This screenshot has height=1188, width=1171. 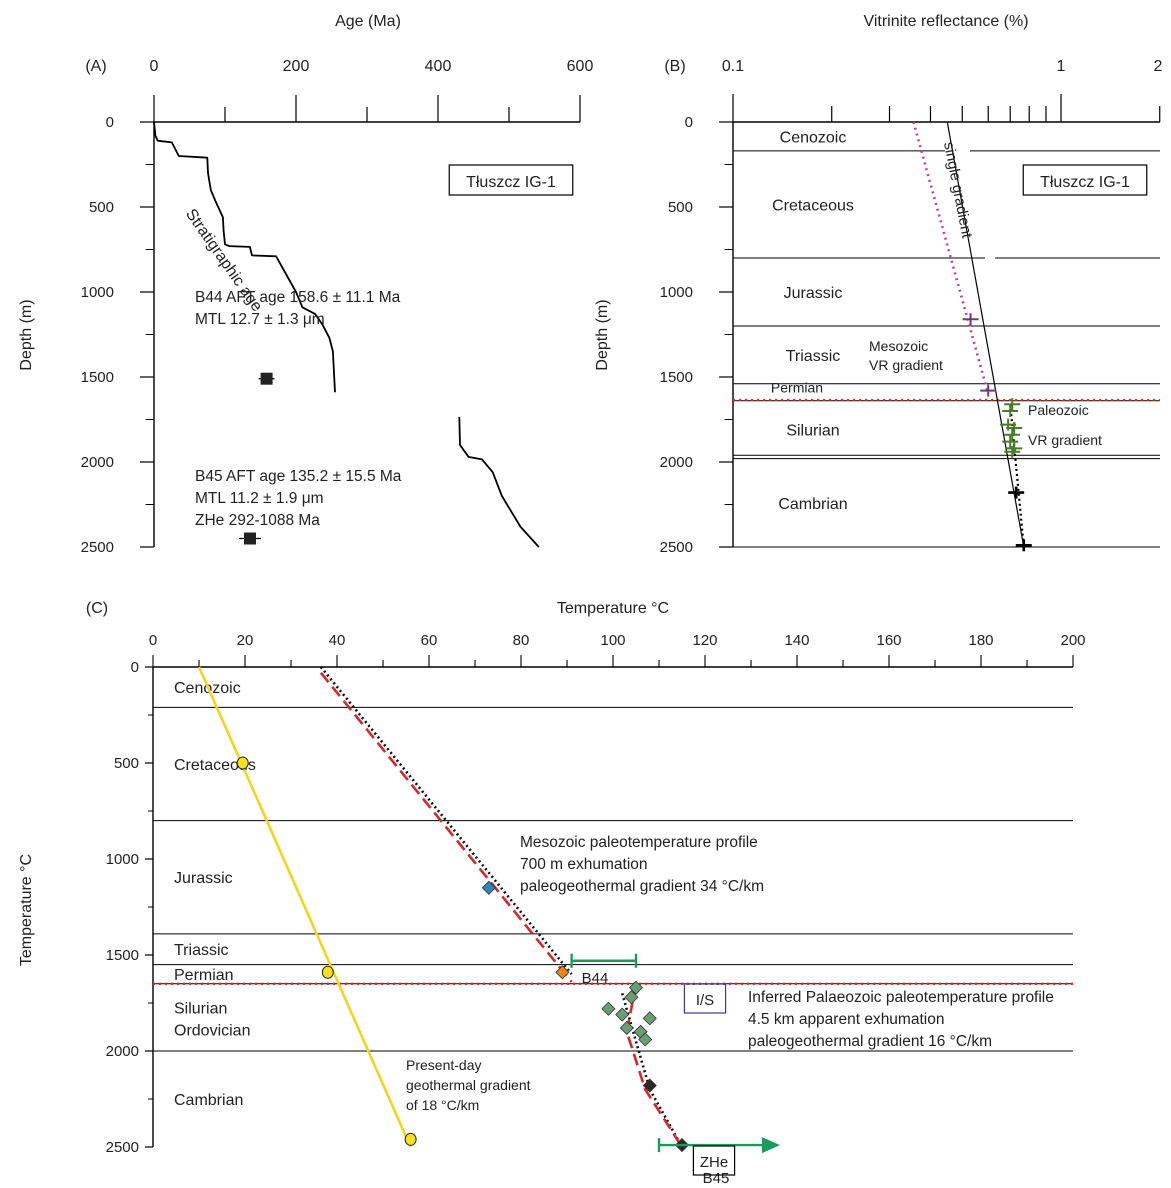 What do you see at coordinates (1072, 640) in the screenshot?
I see `panel-c-x-tick-label-10: 200` at bounding box center [1072, 640].